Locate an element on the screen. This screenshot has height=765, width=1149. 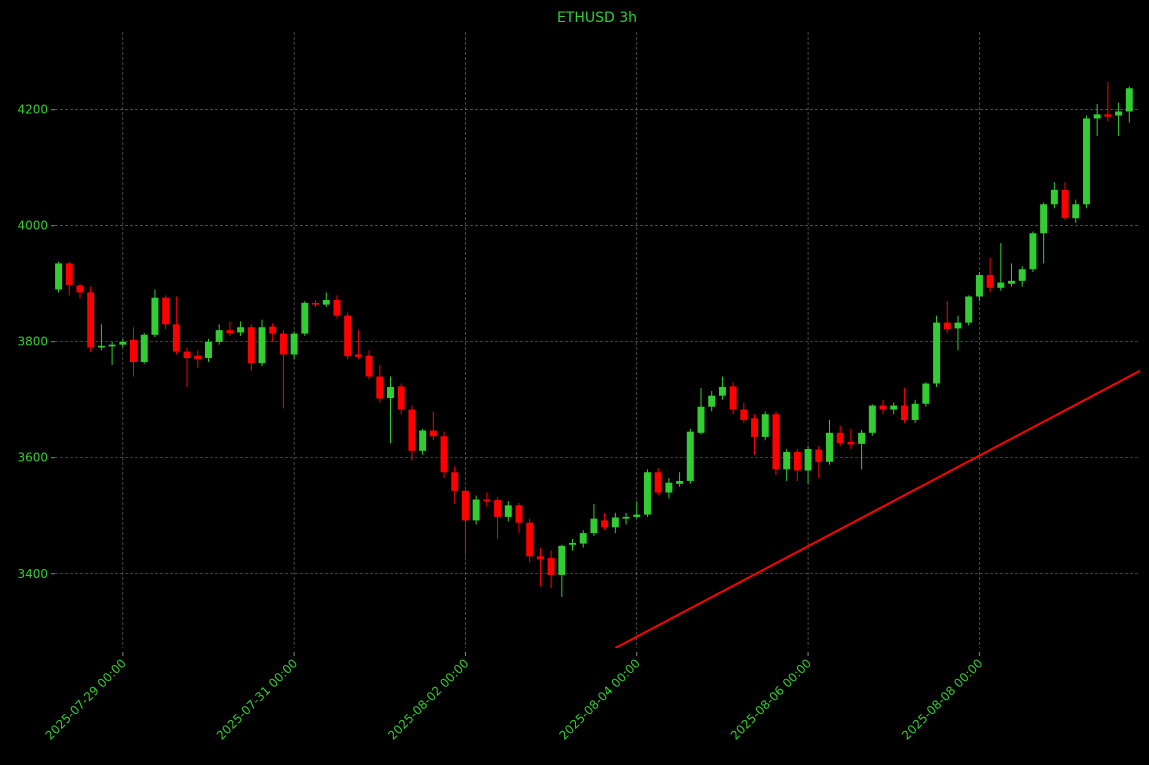
y-tick-label: 4200 is located at coordinates (32, 110).